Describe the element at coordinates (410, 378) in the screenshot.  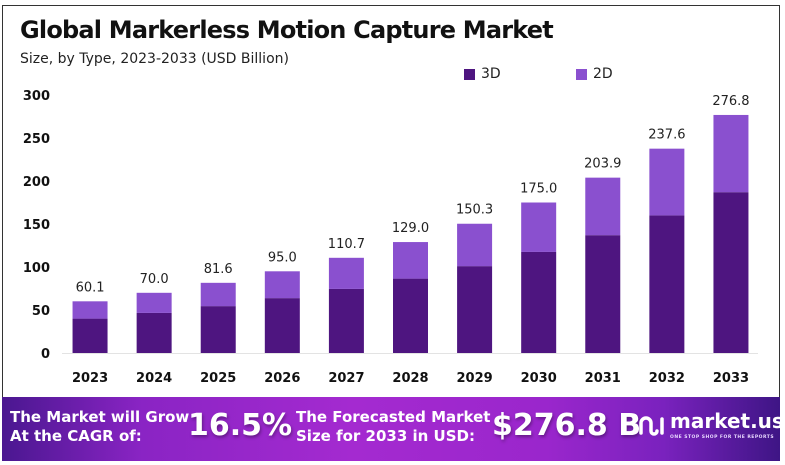
I see `x-tick-label: 2028` at that location.